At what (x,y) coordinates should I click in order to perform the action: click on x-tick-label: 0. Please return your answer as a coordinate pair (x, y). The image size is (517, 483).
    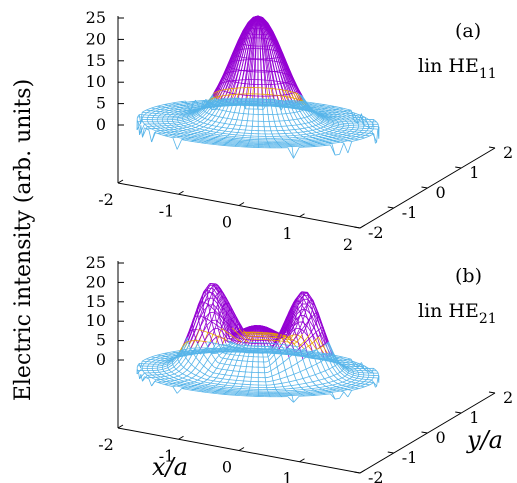
    Looking at the image, I should click on (227, 222).